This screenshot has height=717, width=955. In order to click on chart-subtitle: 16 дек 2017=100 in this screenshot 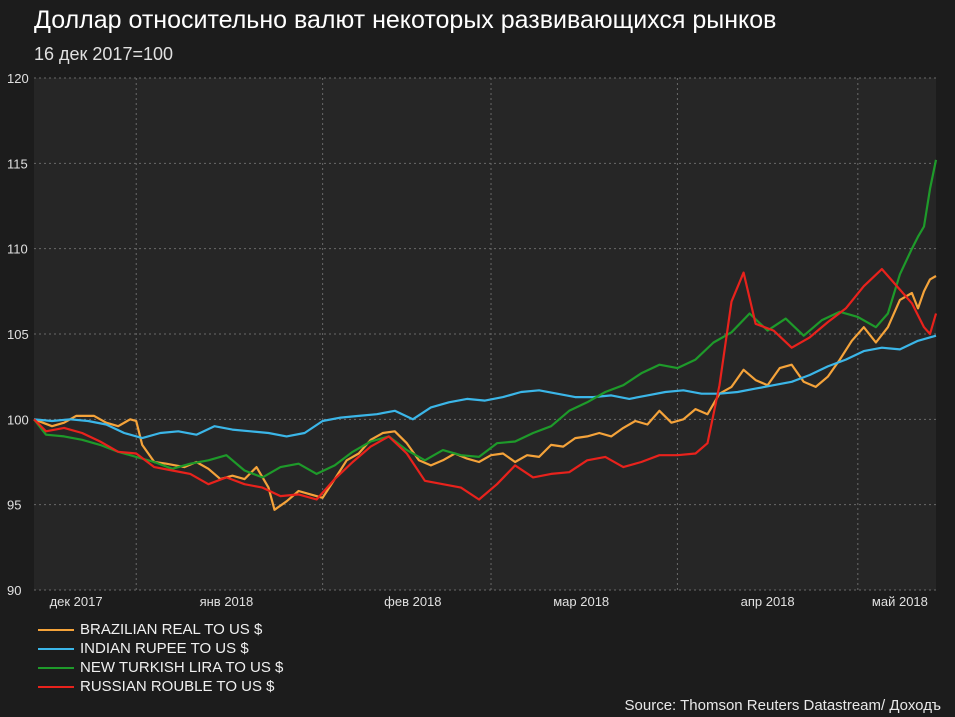, I will do `click(103, 54)`.